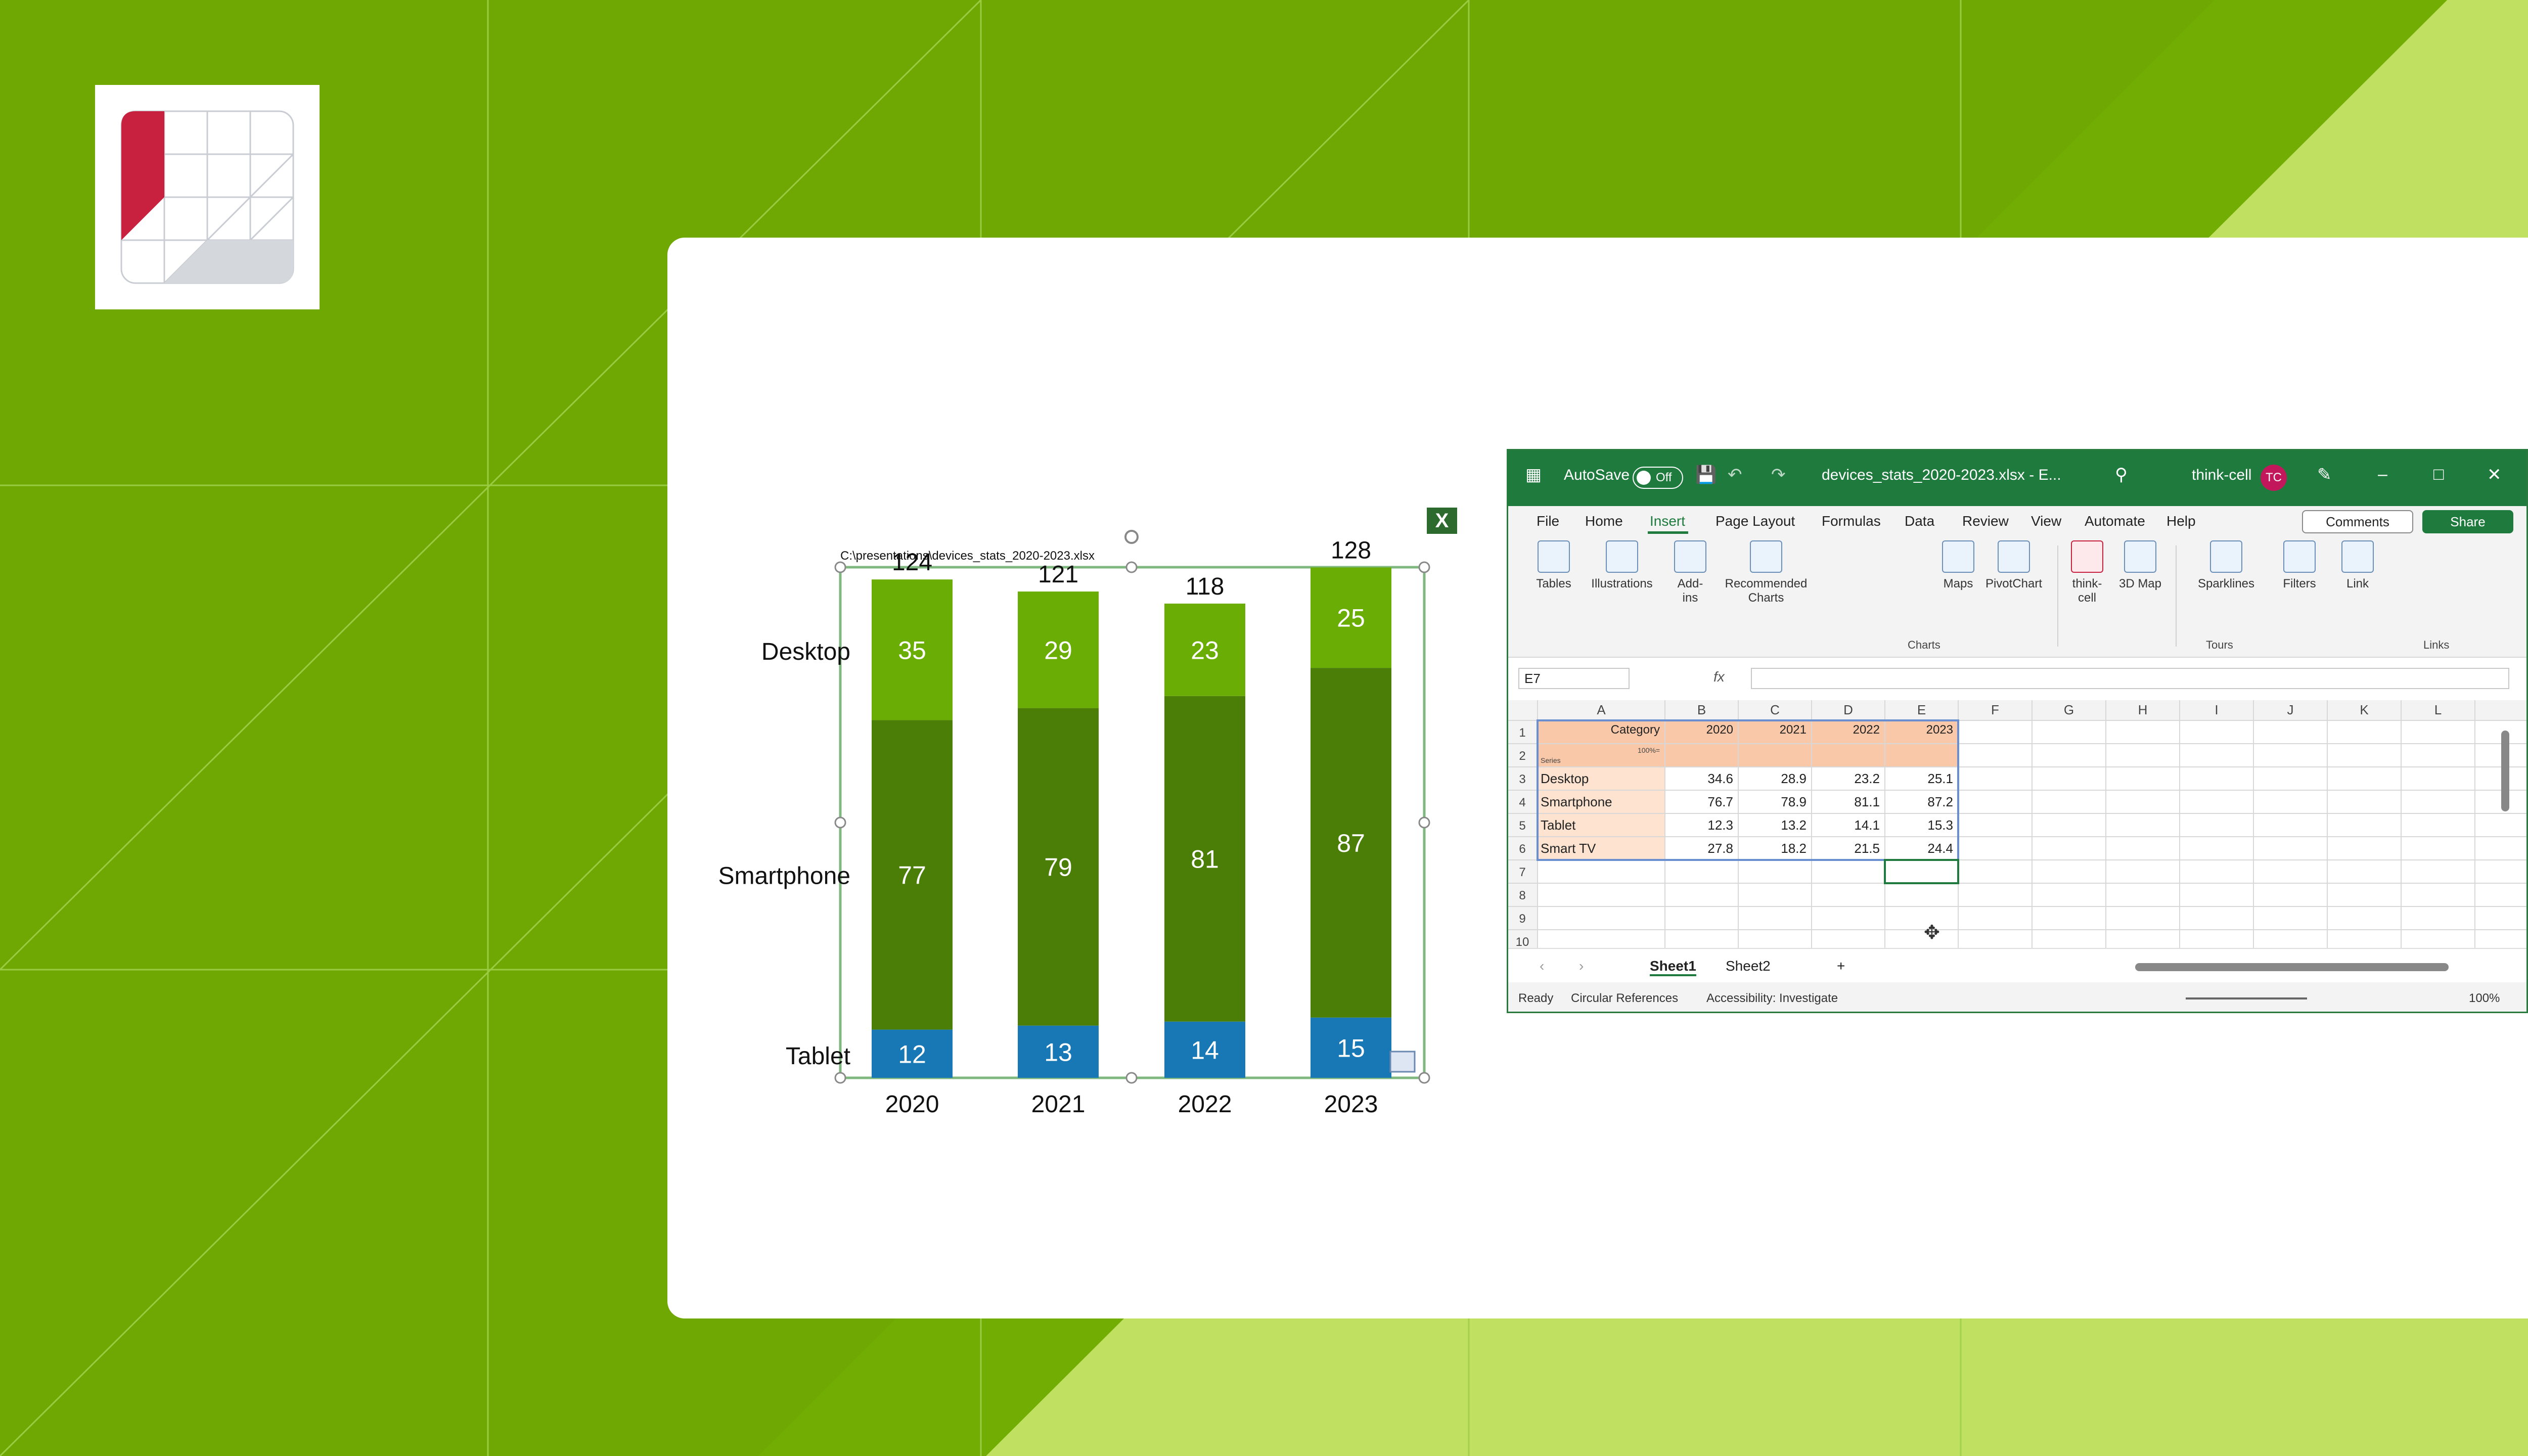 The width and height of the screenshot is (2528, 1456). What do you see at coordinates (1522, 895) in the screenshot?
I see `row-header: 8` at bounding box center [1522, 895].